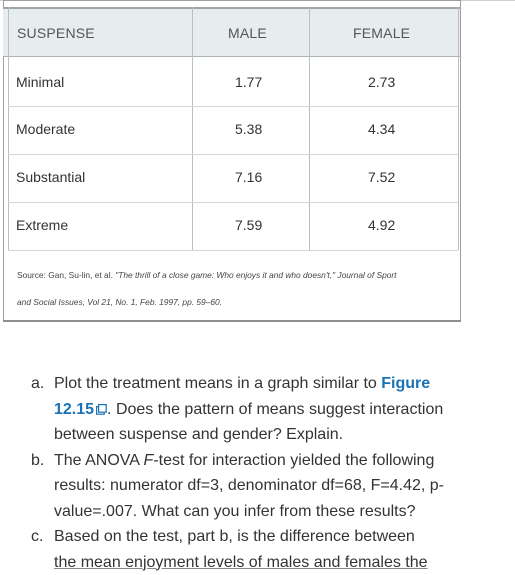  What do you see at coordinates (66, 275) in the screenshot?
I see `source-prefix: Source: Gan, Su-lin, et al.` at bounding box center [66, 275].